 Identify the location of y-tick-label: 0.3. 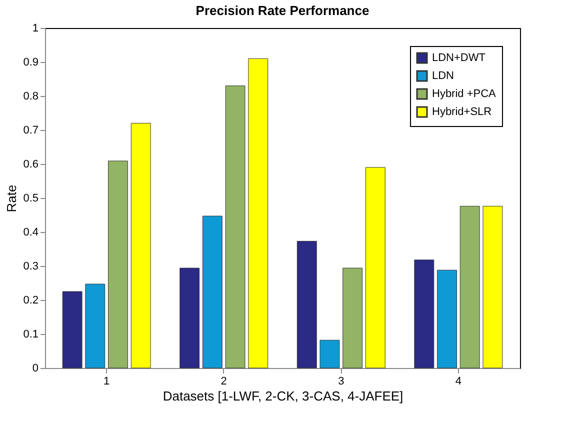
(30, 266).